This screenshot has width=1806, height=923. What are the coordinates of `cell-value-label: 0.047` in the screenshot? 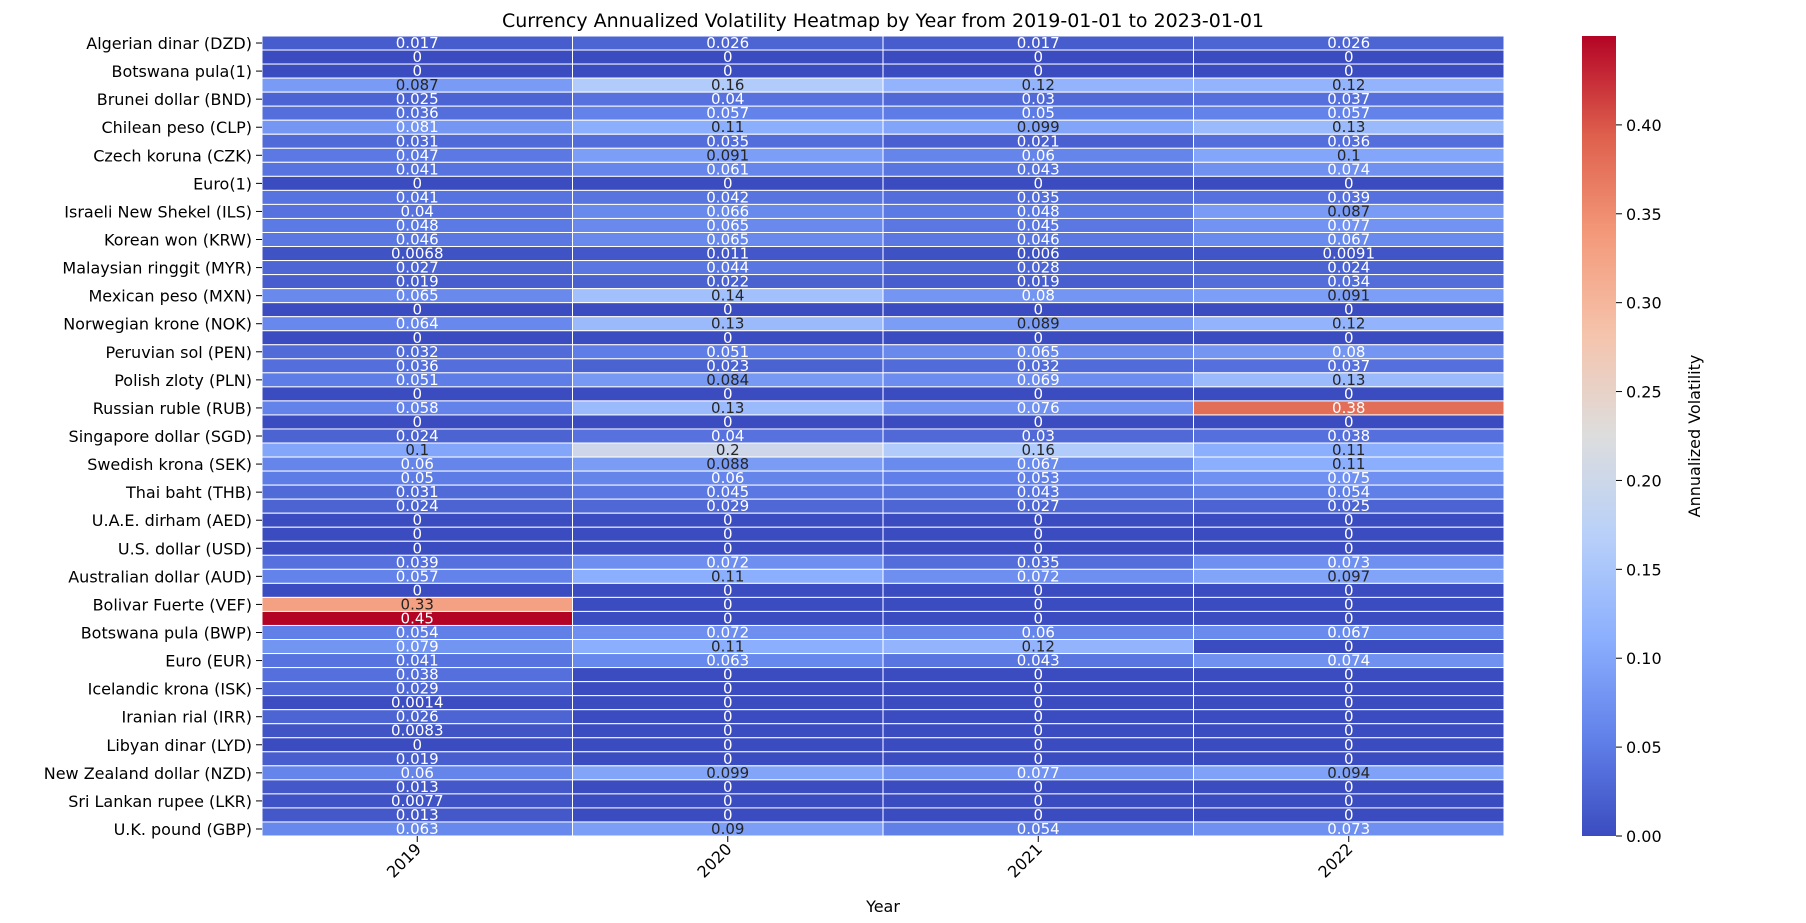 It's located at (417, 155).